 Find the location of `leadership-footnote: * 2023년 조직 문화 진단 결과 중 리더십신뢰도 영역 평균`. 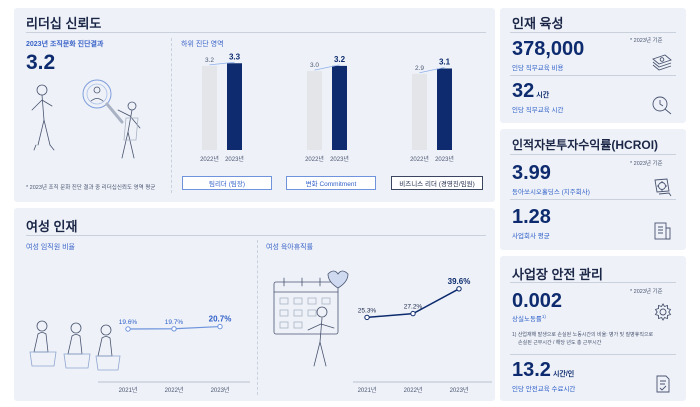

leadership-footnote: * 2023년 조직 문화 진단 결과 중 리더십신뢰도 영역 평균 is located at coordinates (91, 188).